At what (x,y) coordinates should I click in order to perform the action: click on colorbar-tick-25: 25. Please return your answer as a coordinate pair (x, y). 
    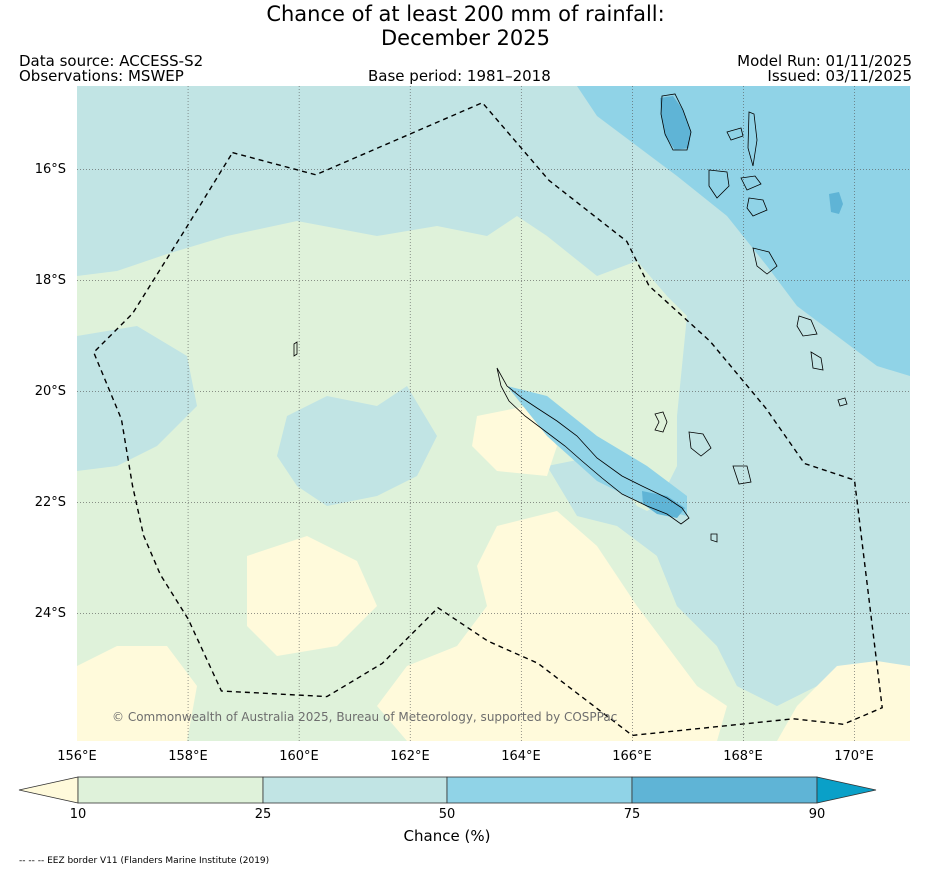
    Looking at the image, I should click on (263, 814).